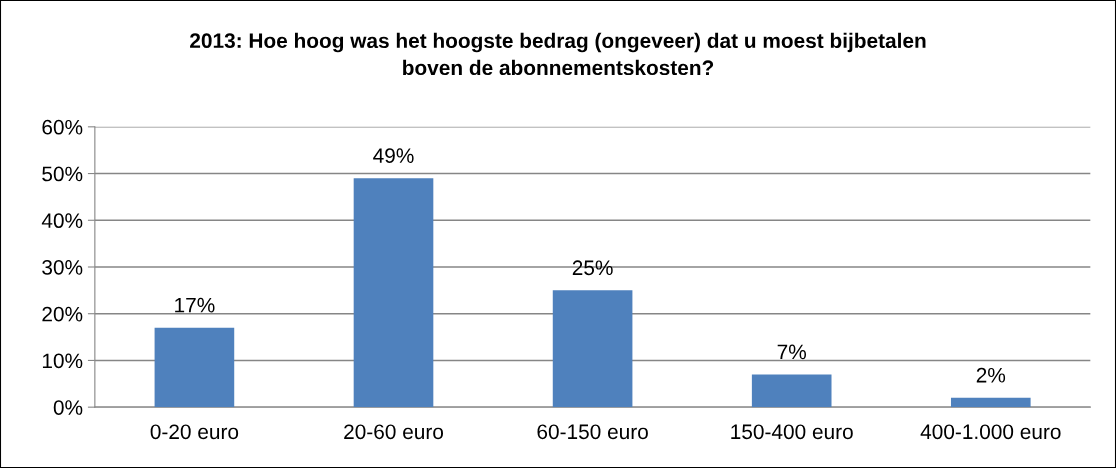 This screenshot has width=1116, height=468. Describe the element at coordinates (558, 54) in the screenshot. I see `chart-title: 2013: Hoe hoog was het hoogste bedrag (ongeveer) dat u moest bijbetalen boven de abonnementskosten?` at that location.